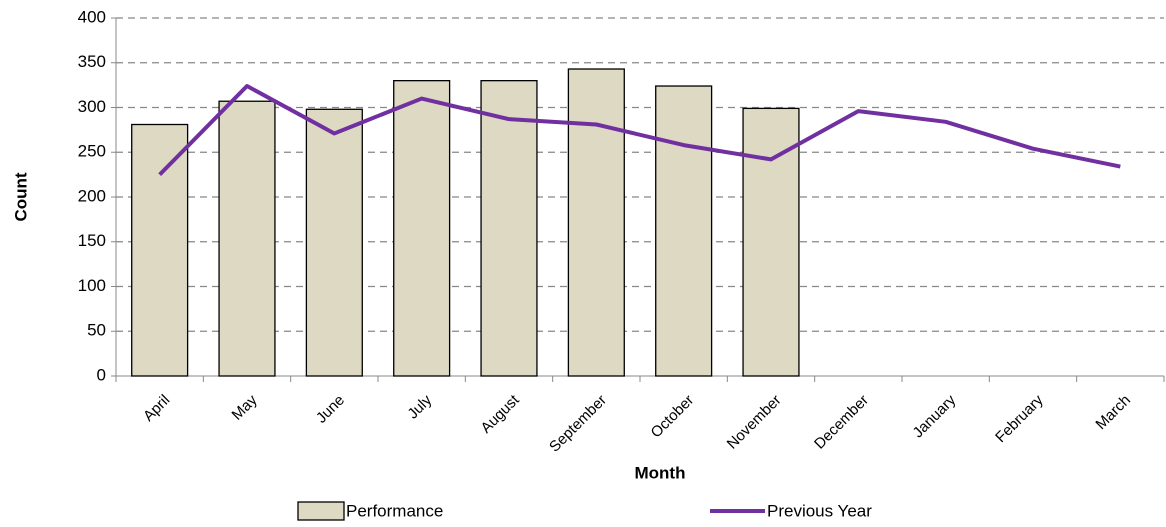 The height and width of the screenshot is (527, 1166). I want to click on legend-swatch, so click(321, 511).